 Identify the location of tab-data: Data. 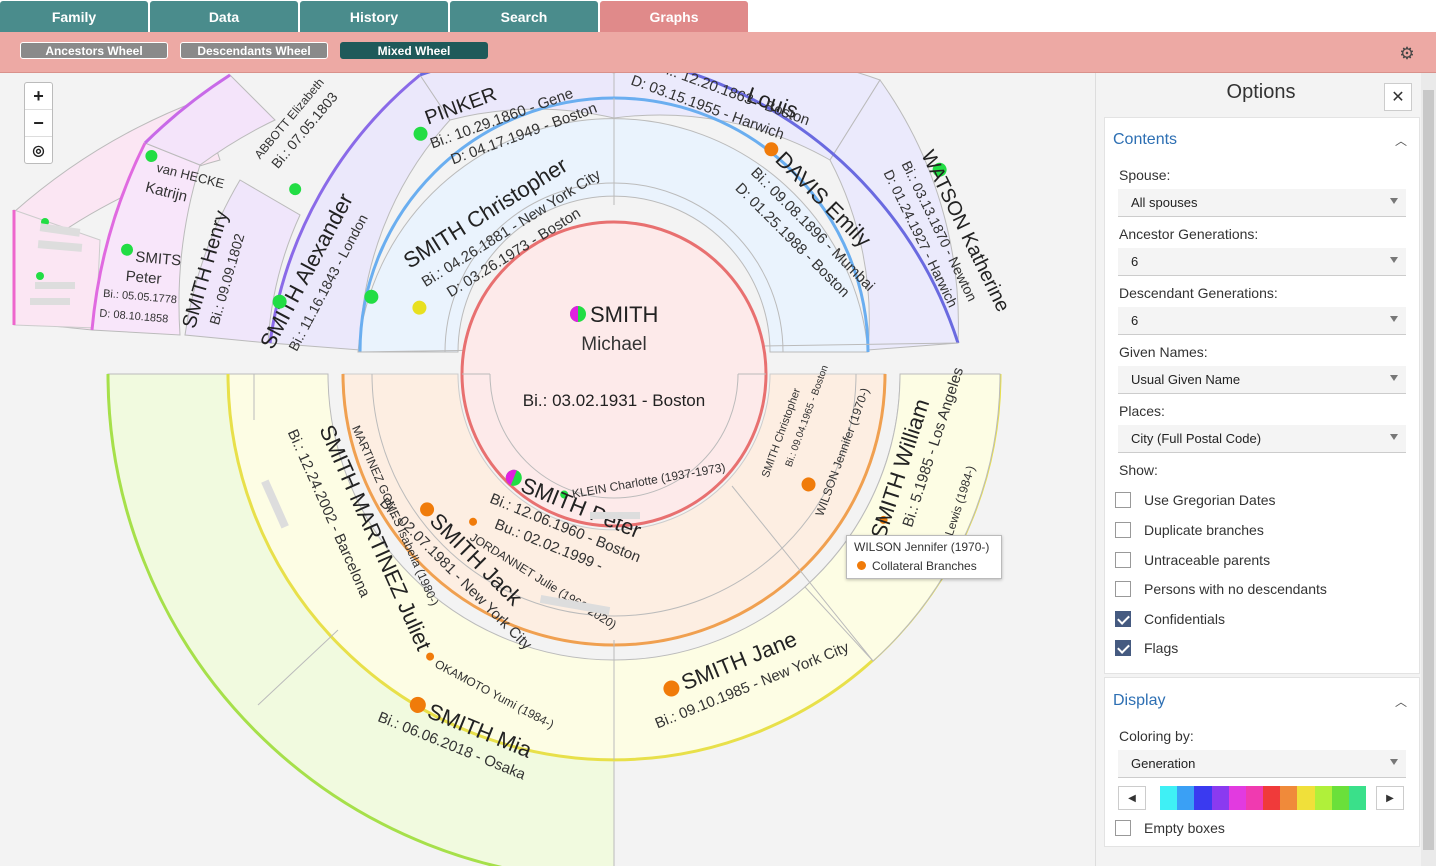
(224, 16).